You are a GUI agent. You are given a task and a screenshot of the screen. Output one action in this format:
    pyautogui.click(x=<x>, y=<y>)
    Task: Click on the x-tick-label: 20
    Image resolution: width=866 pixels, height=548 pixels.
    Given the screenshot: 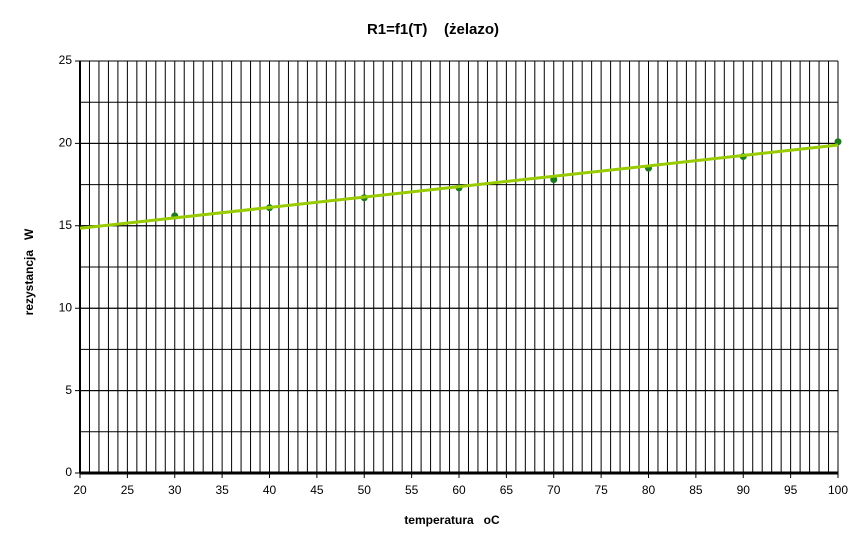 What is the action you would take?
    pyautogui.click(x=80, y=490)
    